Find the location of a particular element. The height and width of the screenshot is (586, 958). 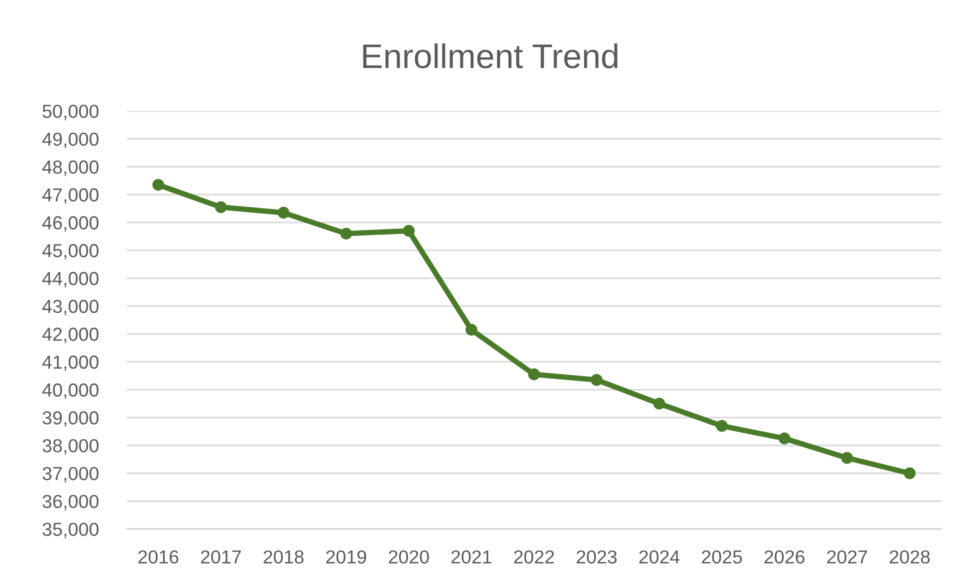

x-tick-label: 2016 is located at coordinates (158, 557).